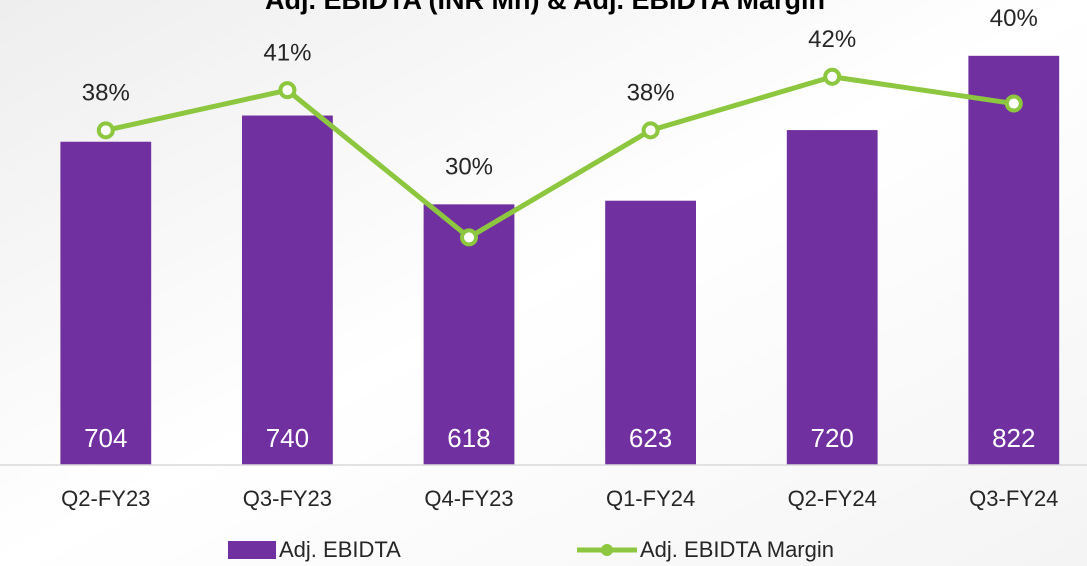  I want to click on bar-value-label: 623, so click(650, 438).